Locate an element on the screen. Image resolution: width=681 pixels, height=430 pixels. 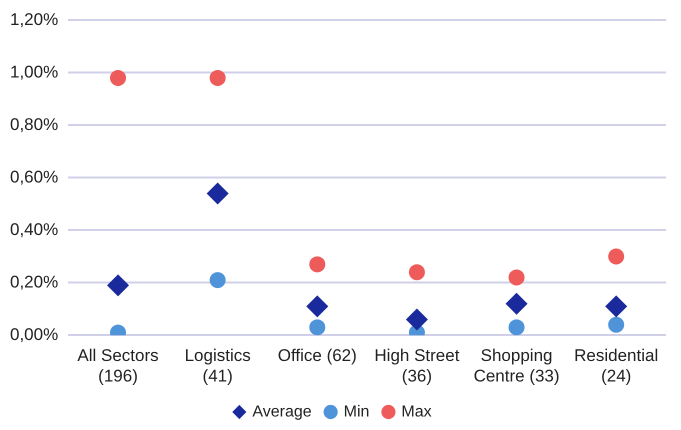
y-tick-label: 0,00% is located at coordinates (34, 334).